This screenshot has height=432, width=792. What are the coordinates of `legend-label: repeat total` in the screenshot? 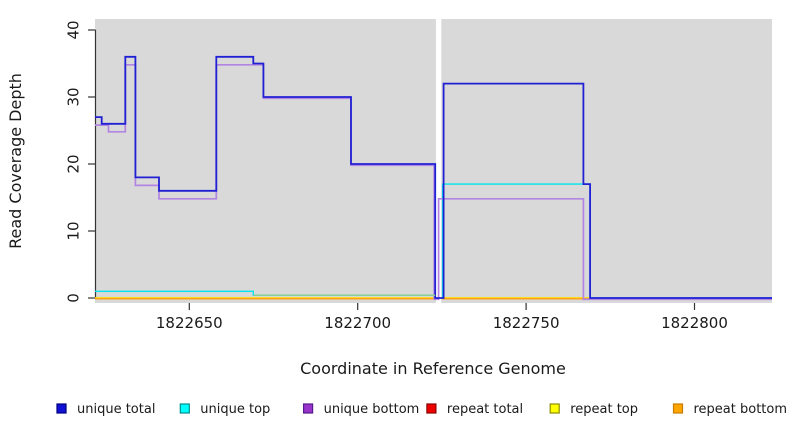 It's located at (485, 409).